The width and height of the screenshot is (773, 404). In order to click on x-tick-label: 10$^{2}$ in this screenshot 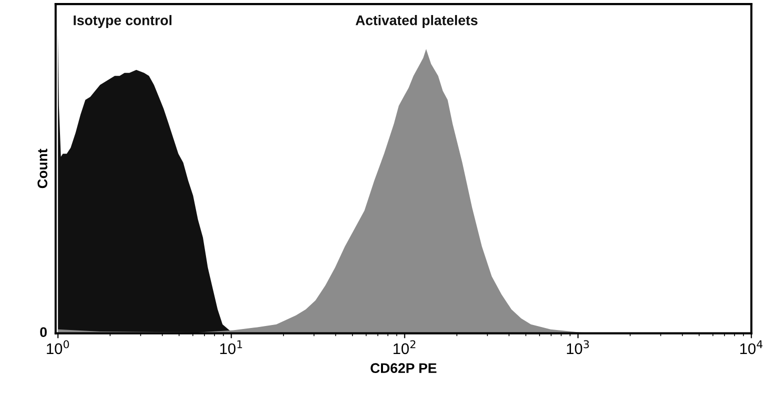, I will do `click(405, 347)`.